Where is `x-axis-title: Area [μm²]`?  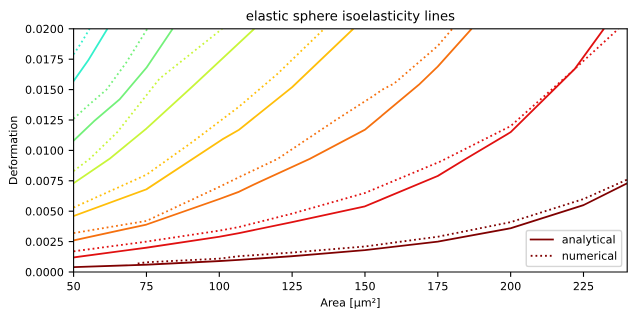 x-axis-title: Area [μm²] is located at coordinates (350, 303).